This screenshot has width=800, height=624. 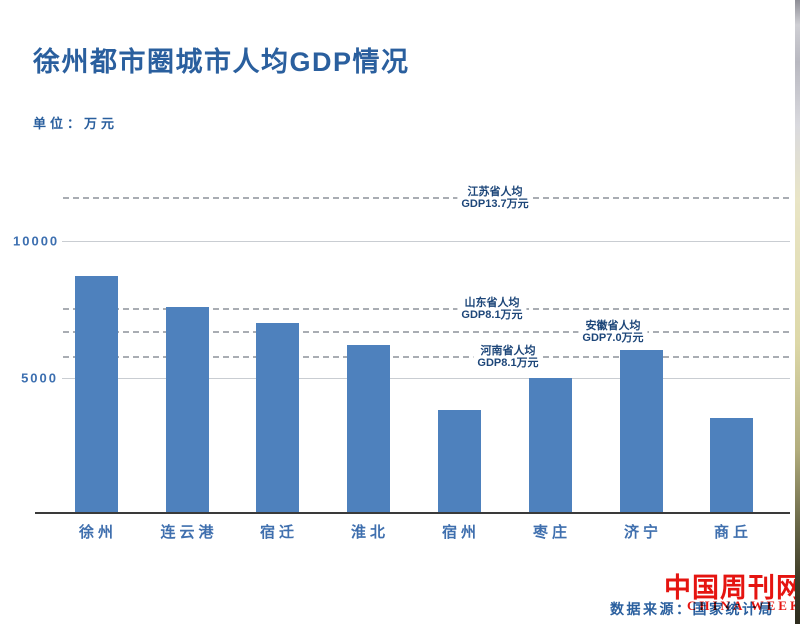 What do you see at coordinates (370, 532) in the screenshot?
I see `x-axis-label: 淮北` at bounding box center [370, 532].